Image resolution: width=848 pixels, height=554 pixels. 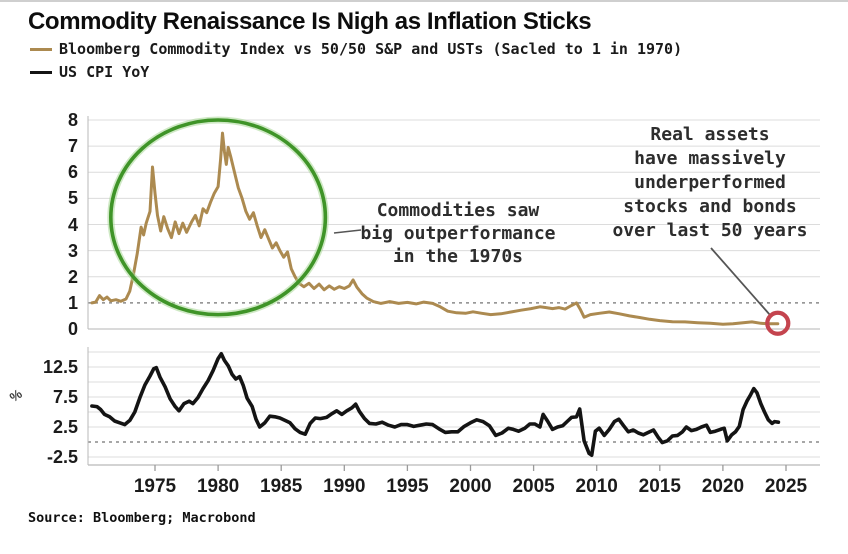 I want to click on x-tick-label: 2005, so click(x=533, y=486).